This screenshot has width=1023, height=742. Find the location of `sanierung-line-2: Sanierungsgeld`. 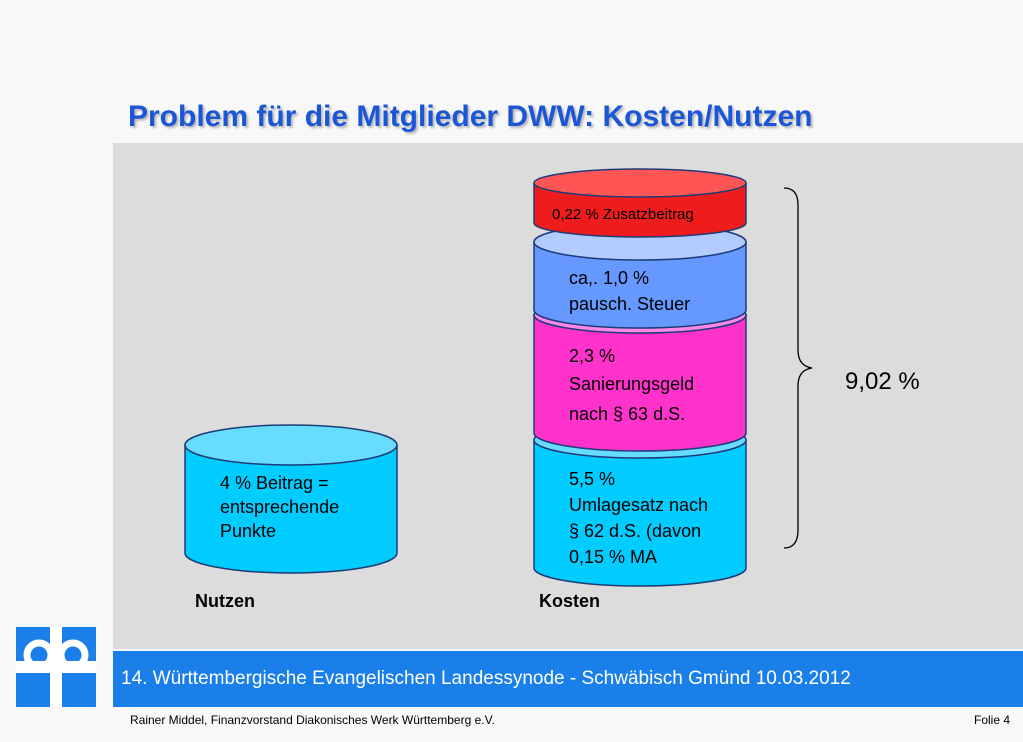

sanierung-line-2: Sanierungsgeld is located at coordinates (631, 384).